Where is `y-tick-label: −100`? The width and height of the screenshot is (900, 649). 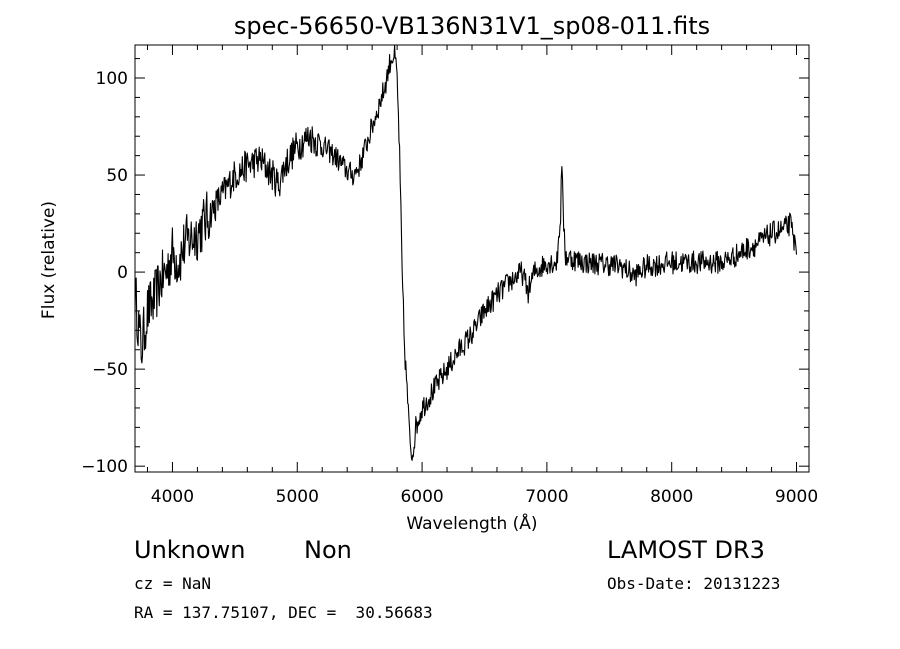 y-tick-label: −100 is located at coordinates (104, 467).